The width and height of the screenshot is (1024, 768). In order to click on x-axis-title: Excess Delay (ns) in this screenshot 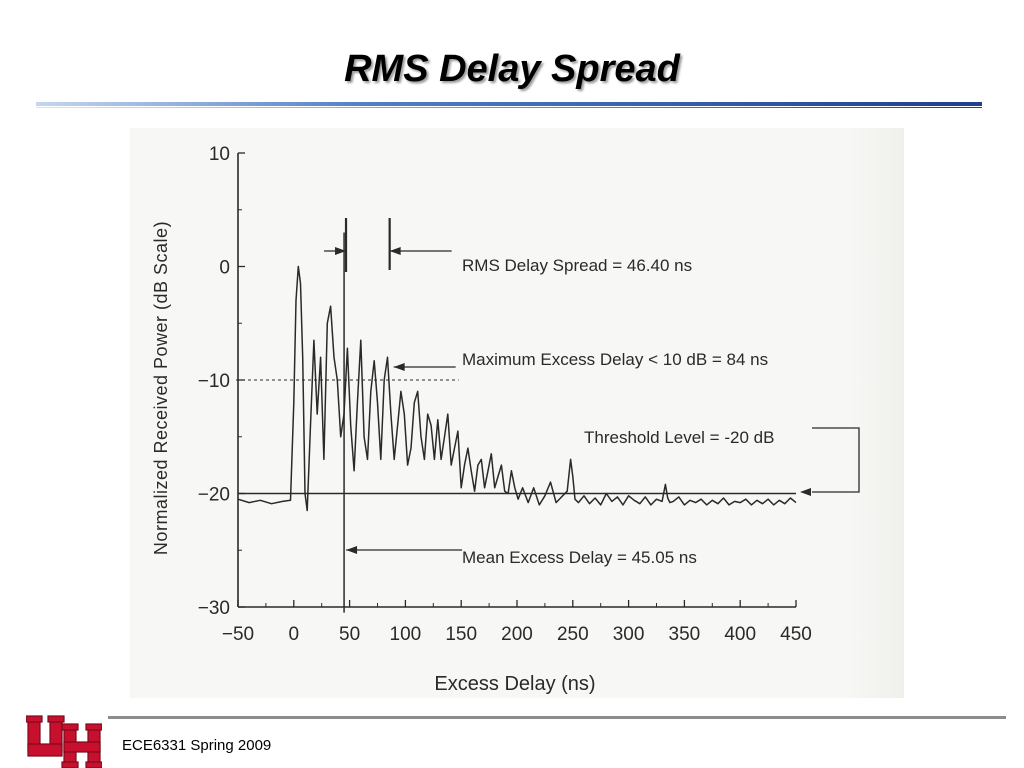, I will do `click(514, 684)`.